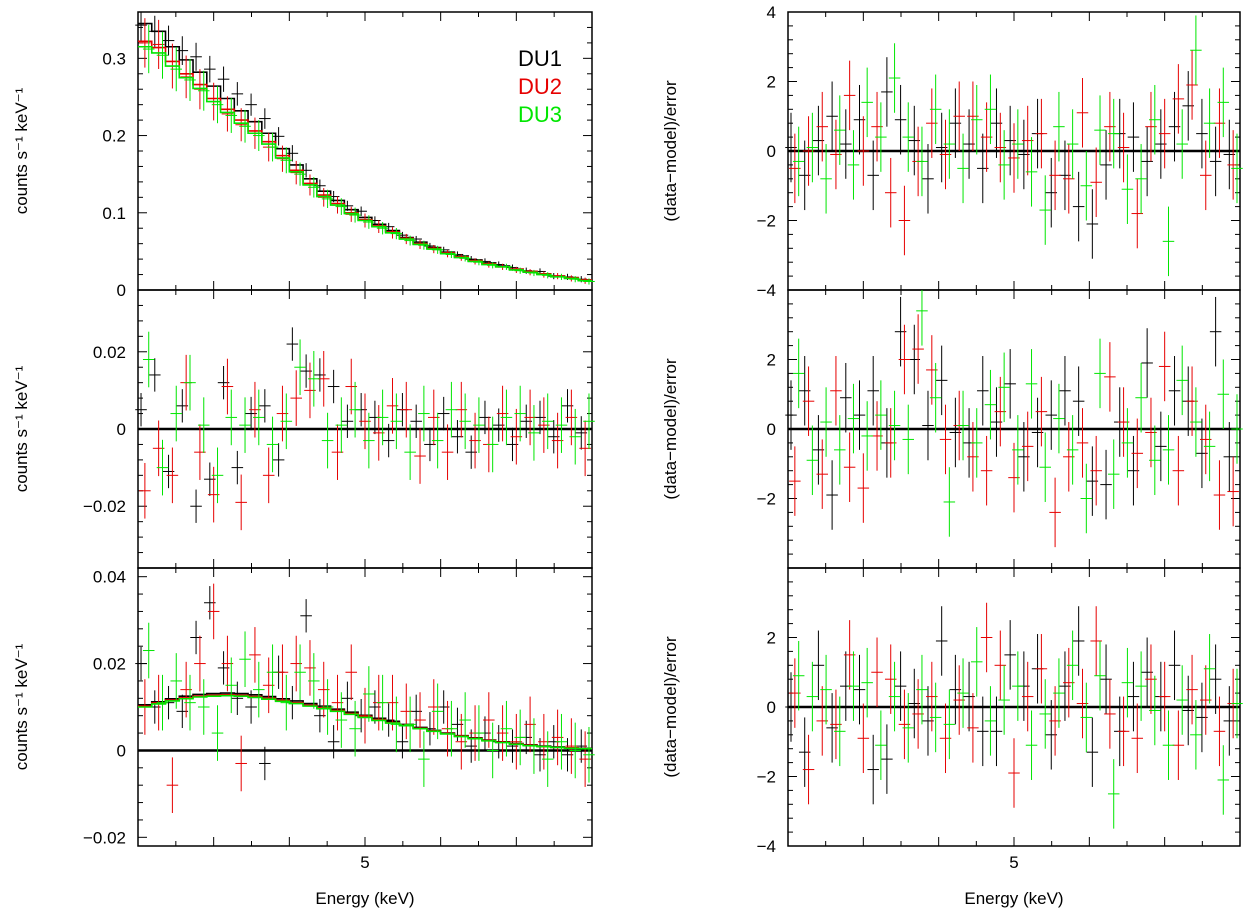 The image size is (1244, 910). I want to click on y-tick-label: 0.2, so click(114, 136).